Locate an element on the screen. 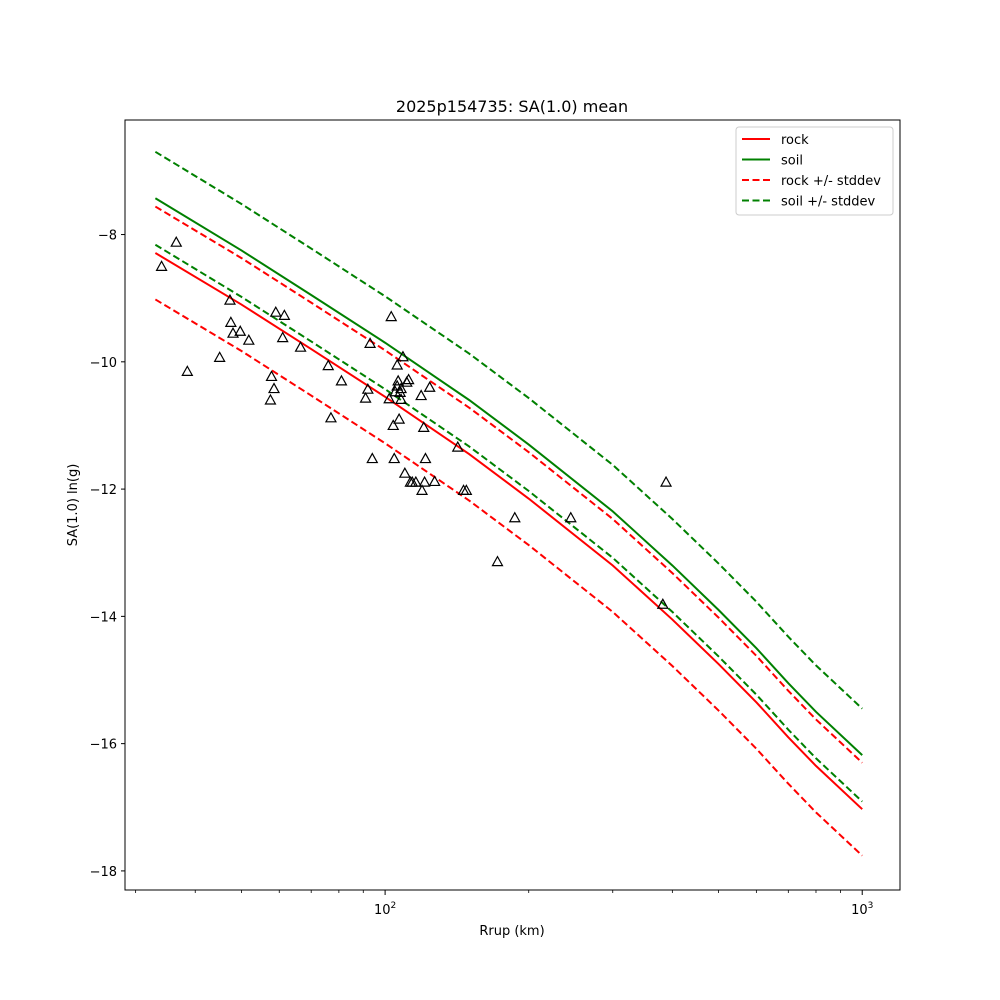 The height and width of the screenshot is (1000, 1000). legend-label-soil-stddev: soil +/- stddev is located at coordinates (828, 202).